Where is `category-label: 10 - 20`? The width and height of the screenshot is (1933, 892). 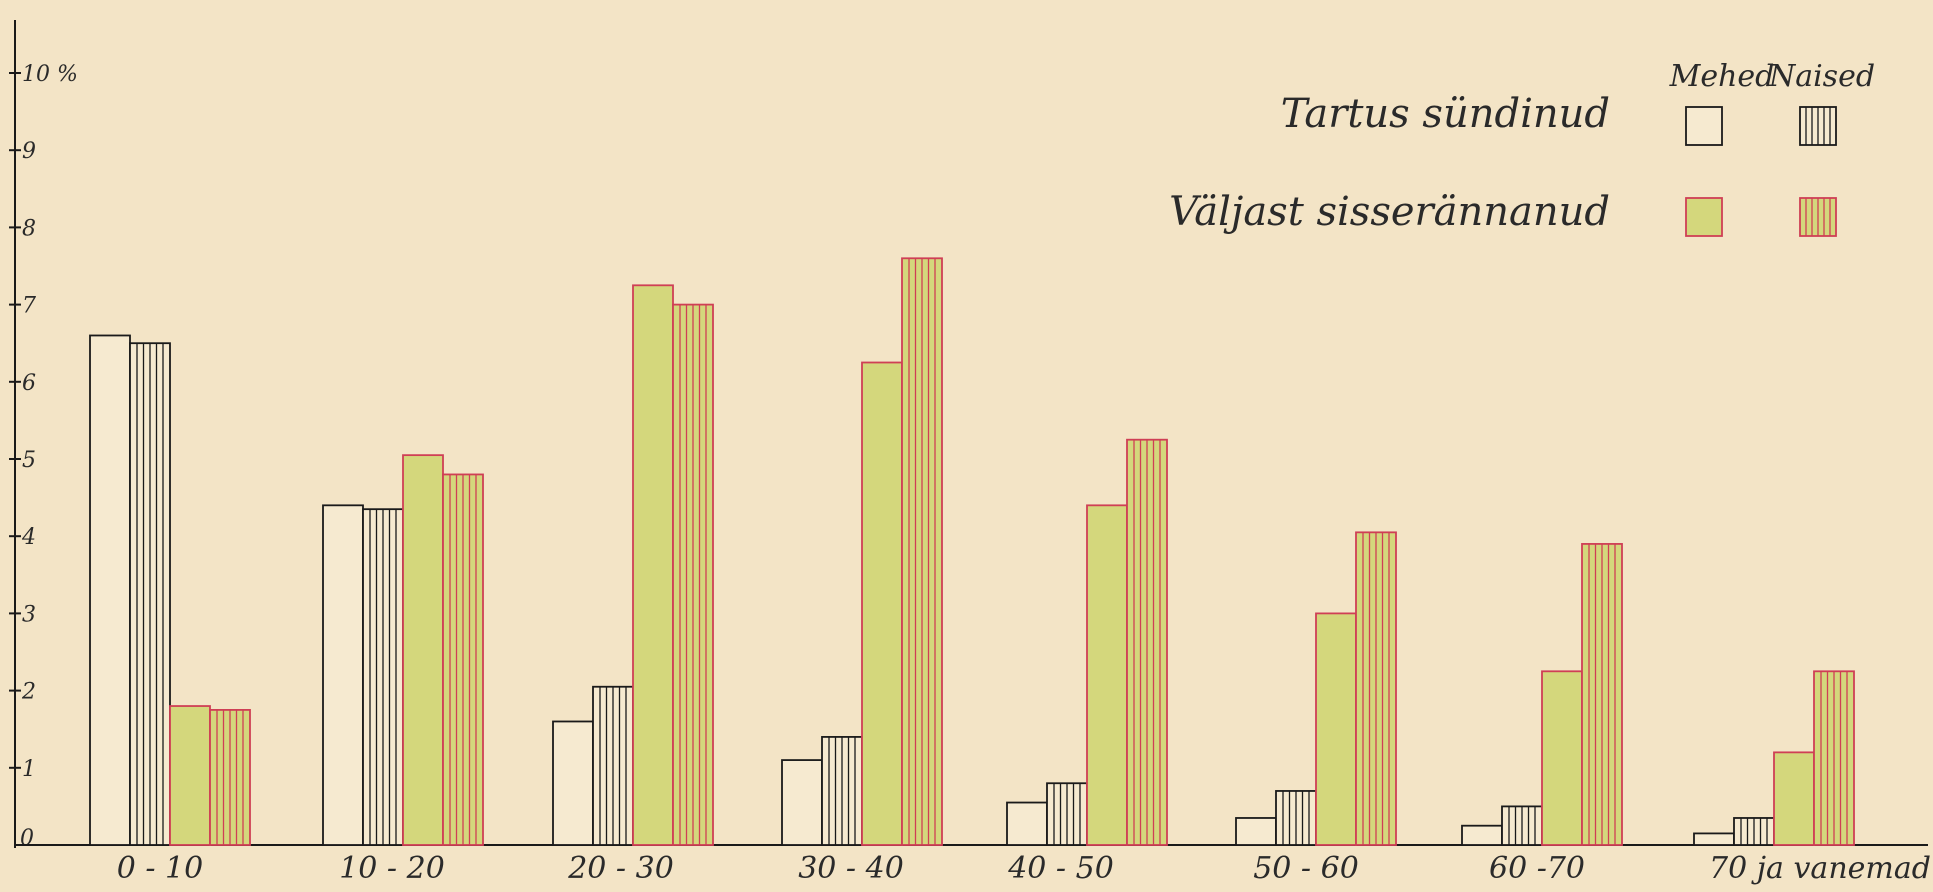
category-label: 10 - 20 is located at coordinates (392, 868).